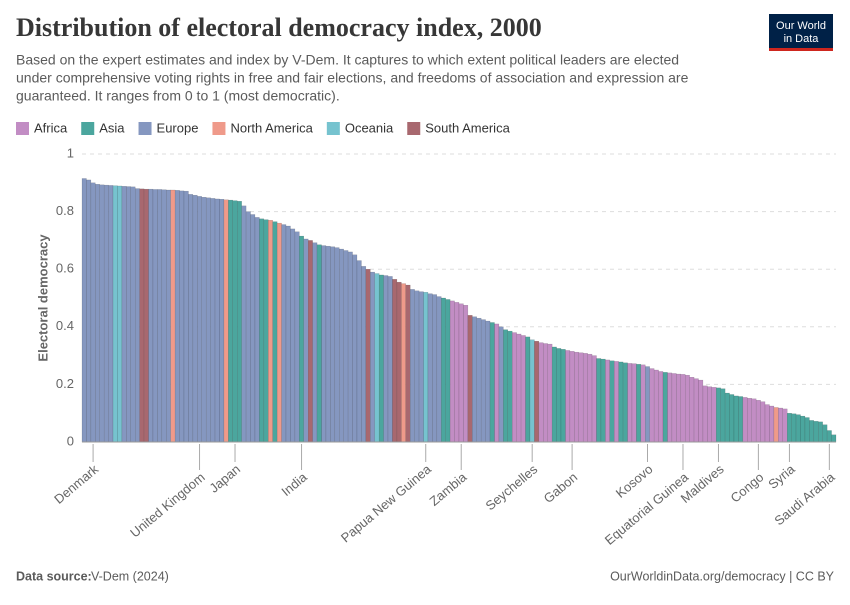  What do you see at coordinates (167, 504) in the screenshot?
I see `x-tick-label: United Kingdom` at bounding box center [167, 504].